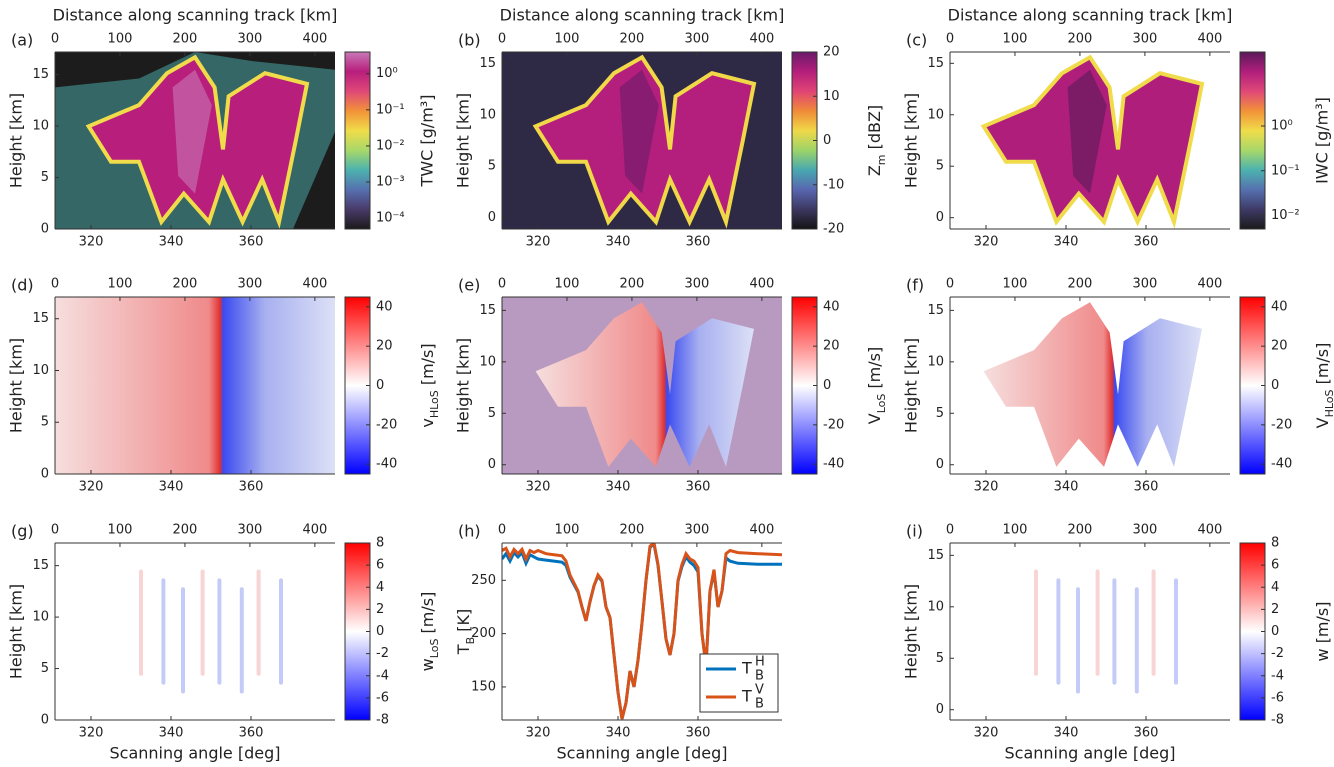 The width and height of the screenshot is (1334, 767). Describe the element at coordinates (881, 159) in the screenshot. I see `colorbar-label-sub: m` at that location.